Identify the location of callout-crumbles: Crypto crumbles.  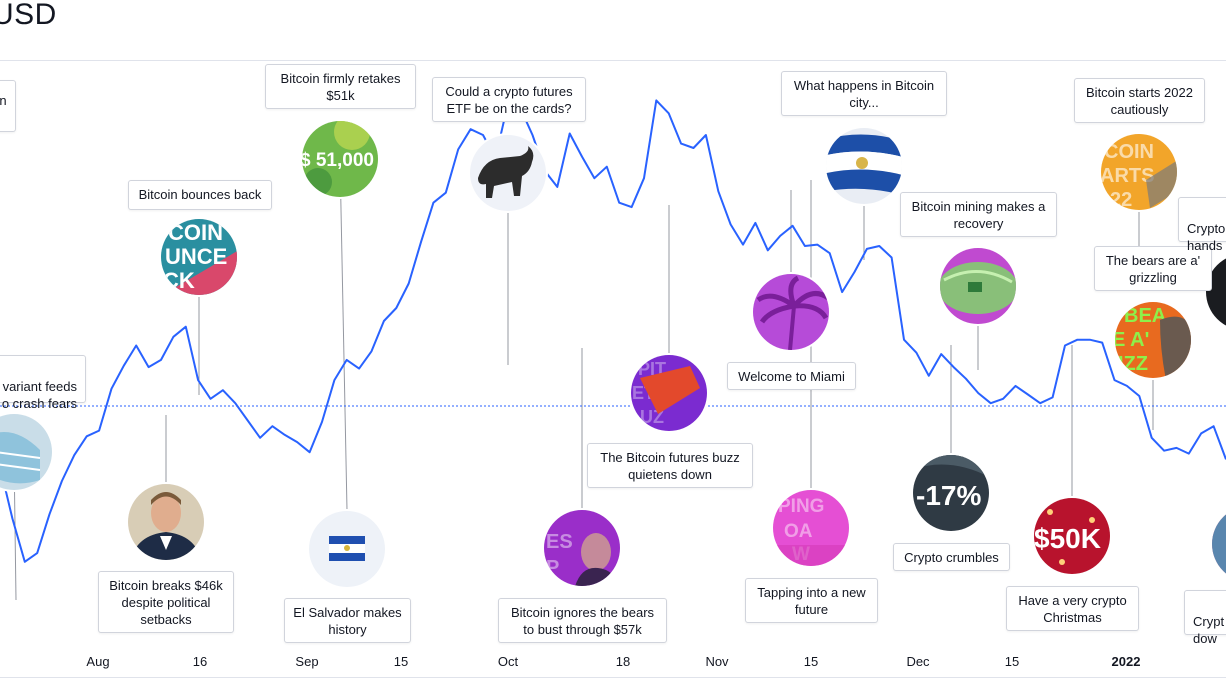
(951, 557).